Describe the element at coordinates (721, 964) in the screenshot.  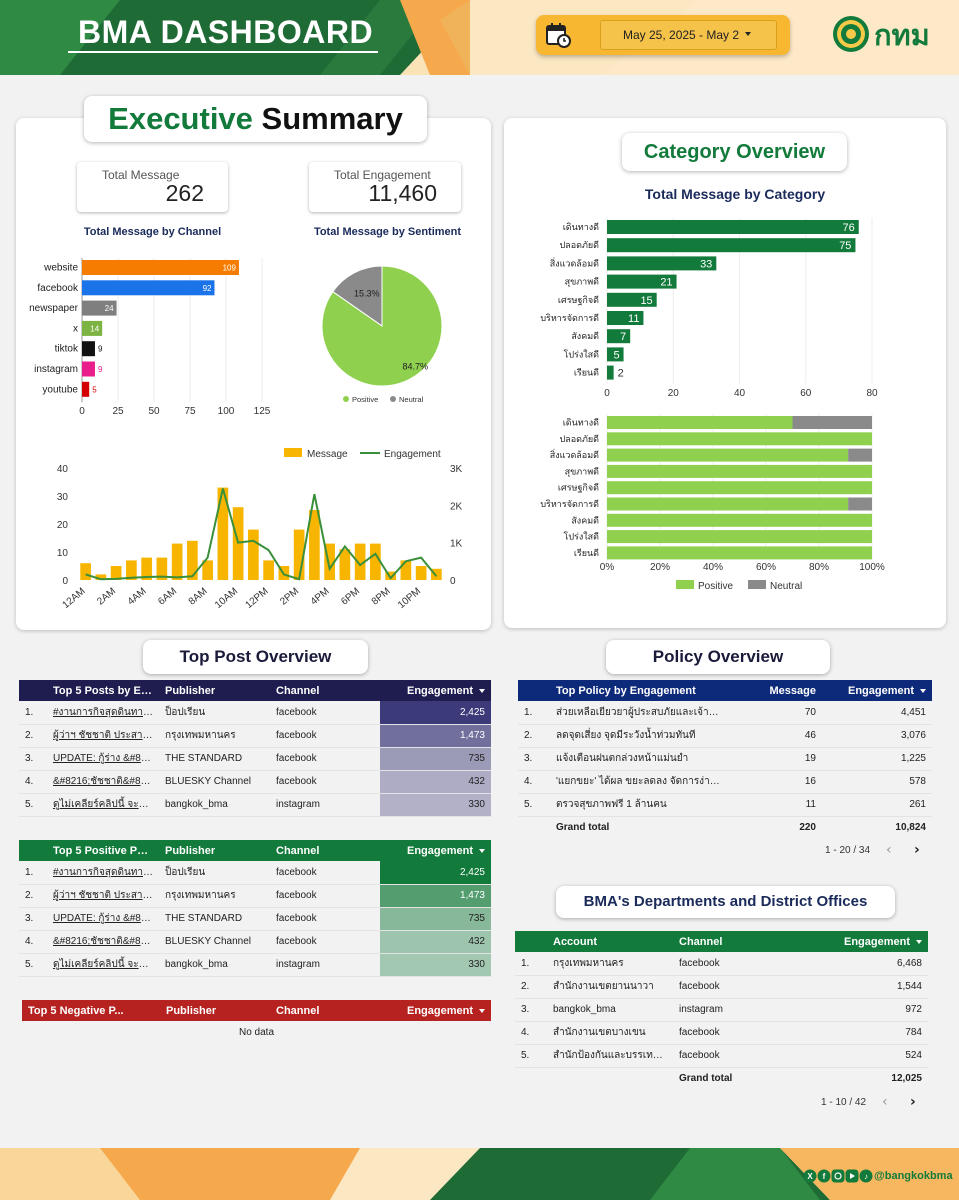
I see `table-row: 1. กรุงเทพมหานคร facebook 6,468` at that location.